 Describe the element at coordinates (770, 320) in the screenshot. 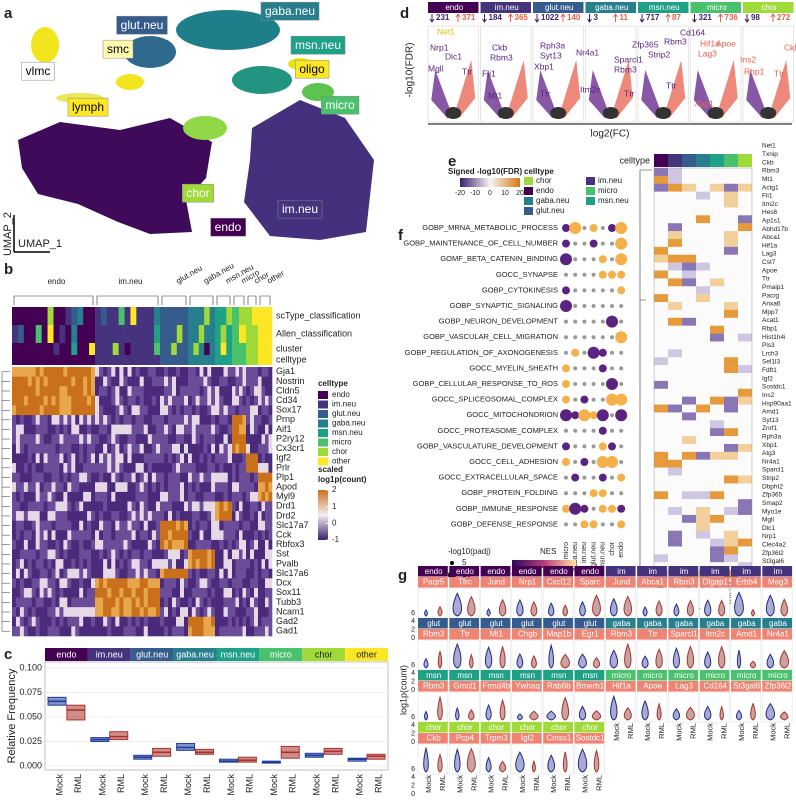

I see `gene-label: Acat1` at that location.